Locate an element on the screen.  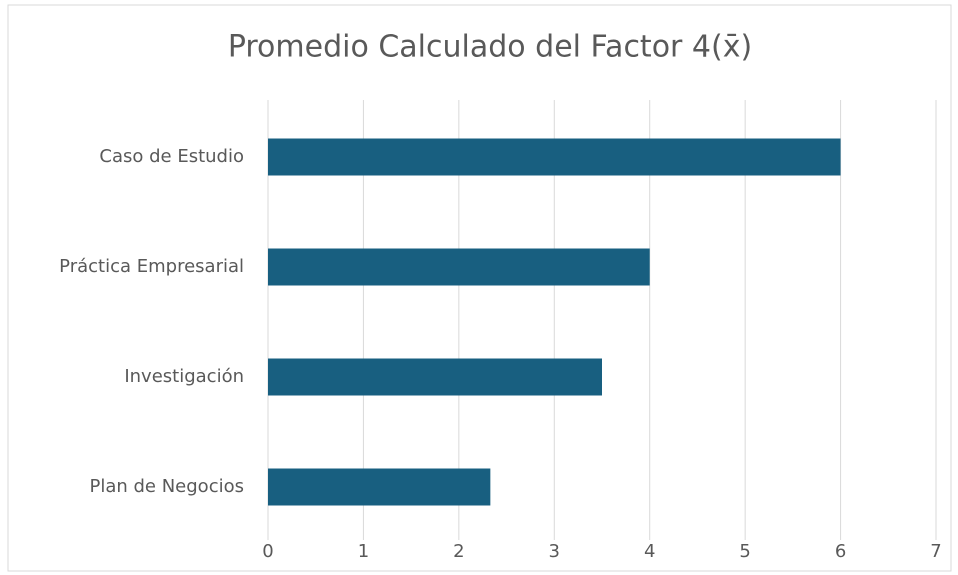
x-tick-label: 4 is located at coordinates (649, 551).